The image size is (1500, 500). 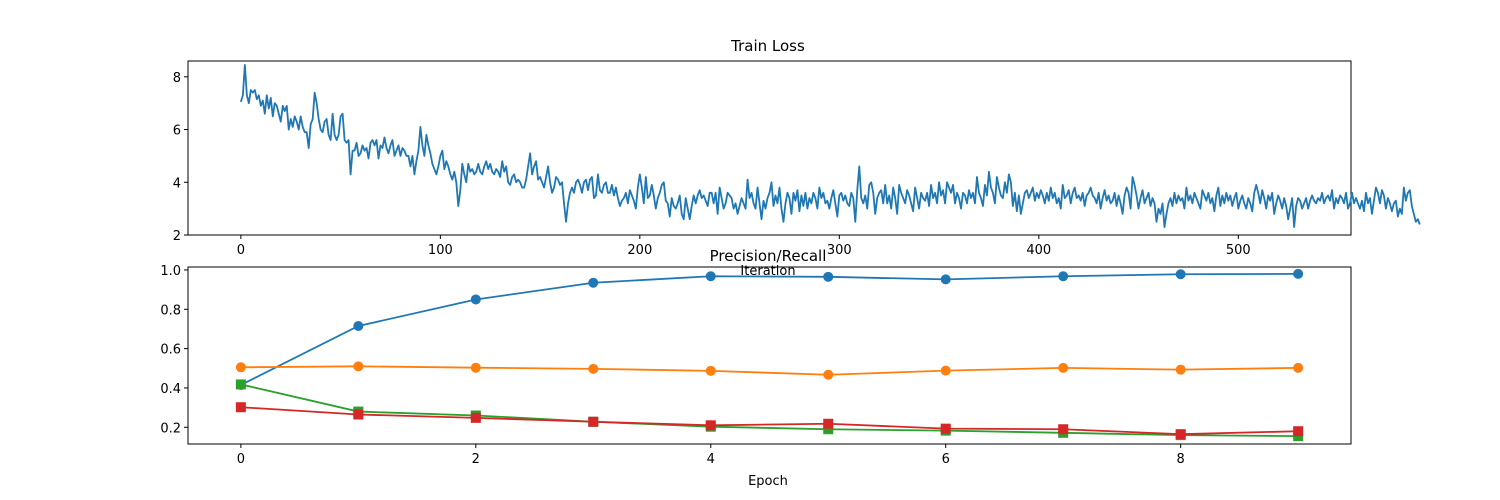 I want to click on precision-recall-x-axis-label: Epoch, so click(x=768, y=481).